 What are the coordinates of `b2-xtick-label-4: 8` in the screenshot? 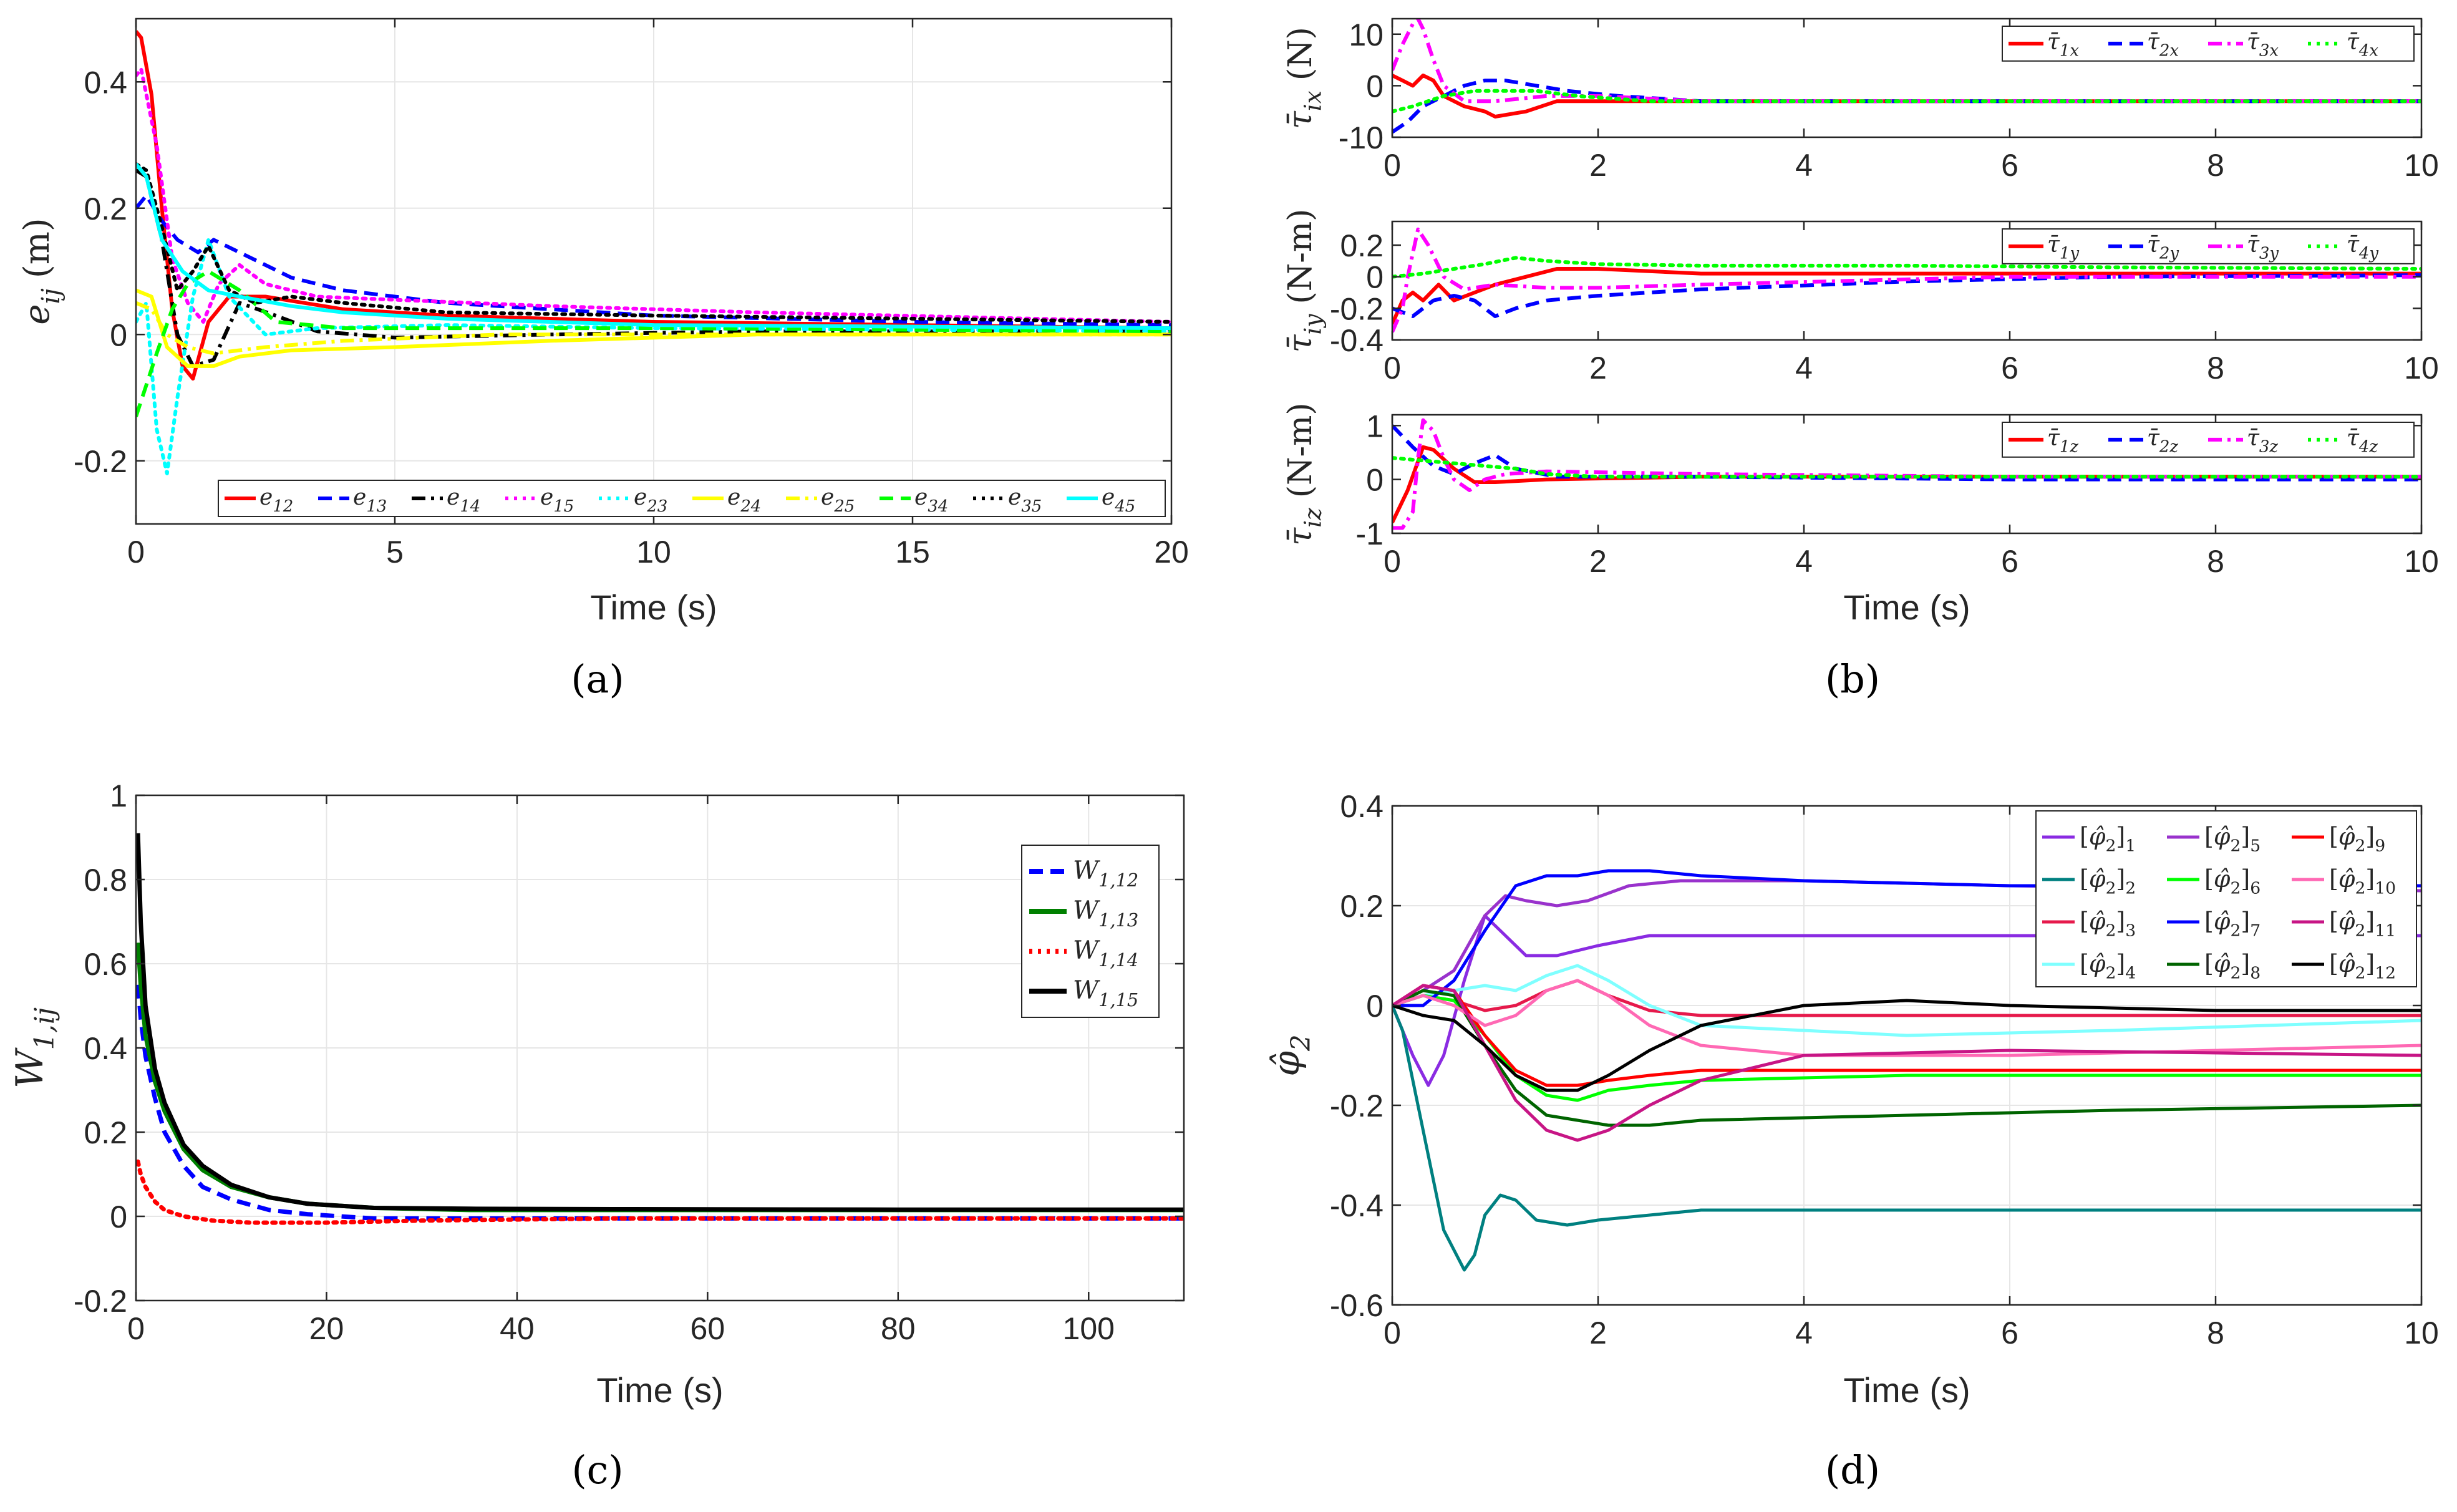 It's located at (2215, 368).